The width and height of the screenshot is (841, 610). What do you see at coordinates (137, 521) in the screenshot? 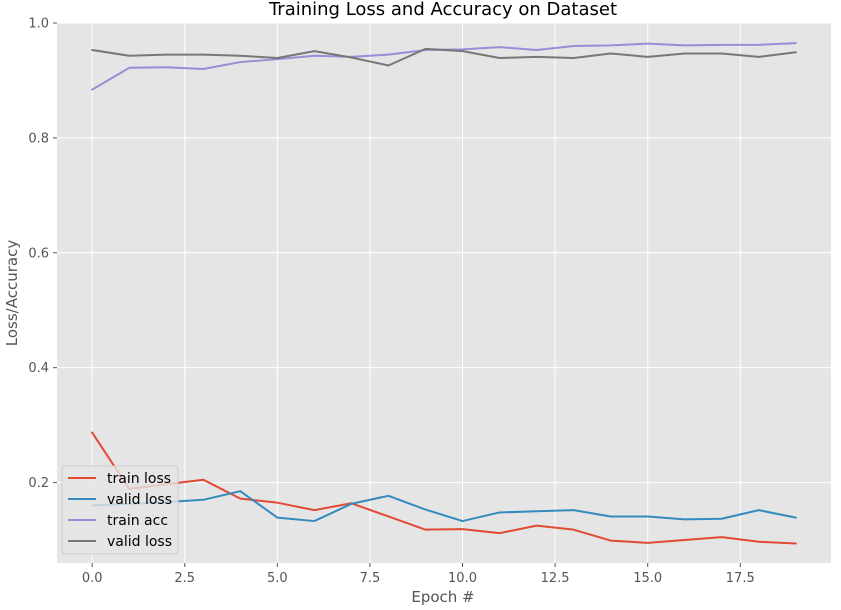
I see `legend-label: train acc` at bounding box center [137, 521].